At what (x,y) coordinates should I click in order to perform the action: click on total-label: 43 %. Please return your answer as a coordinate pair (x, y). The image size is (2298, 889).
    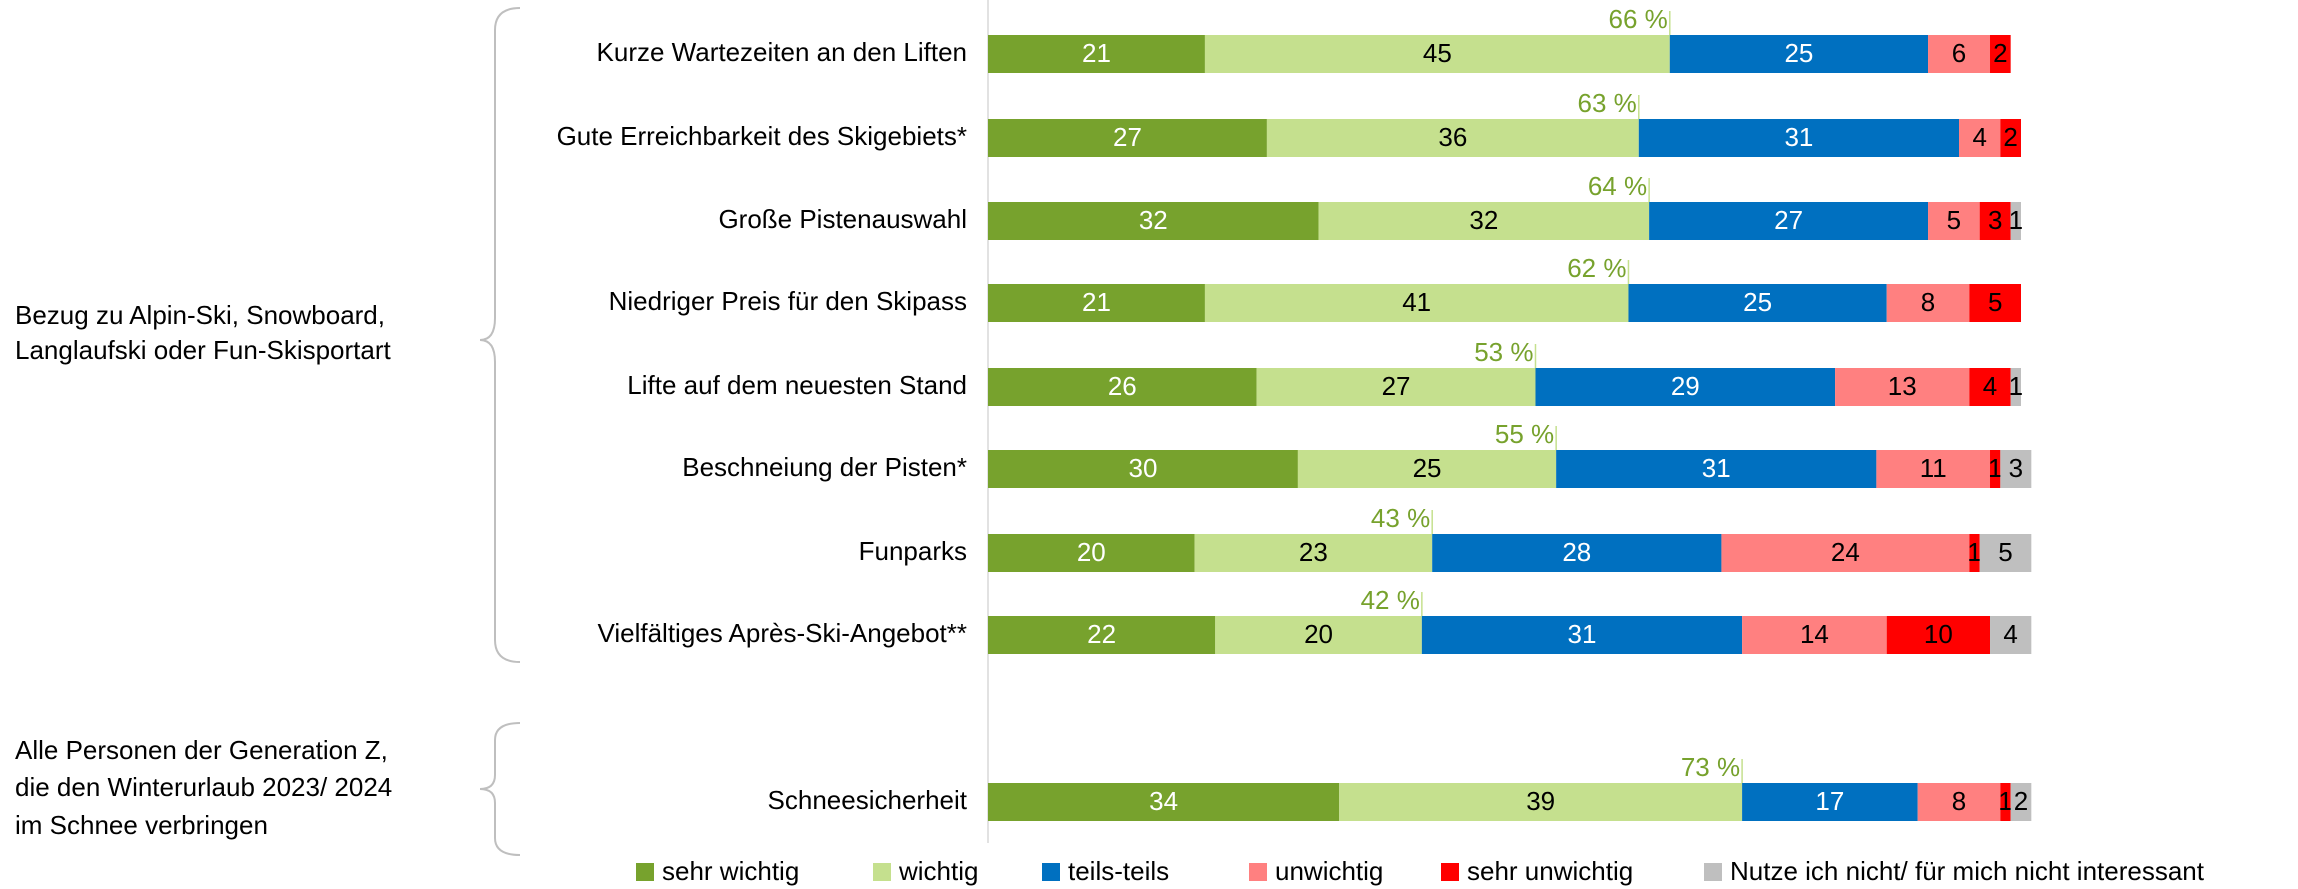
    Looking at the image, I should click on (1400, 518).